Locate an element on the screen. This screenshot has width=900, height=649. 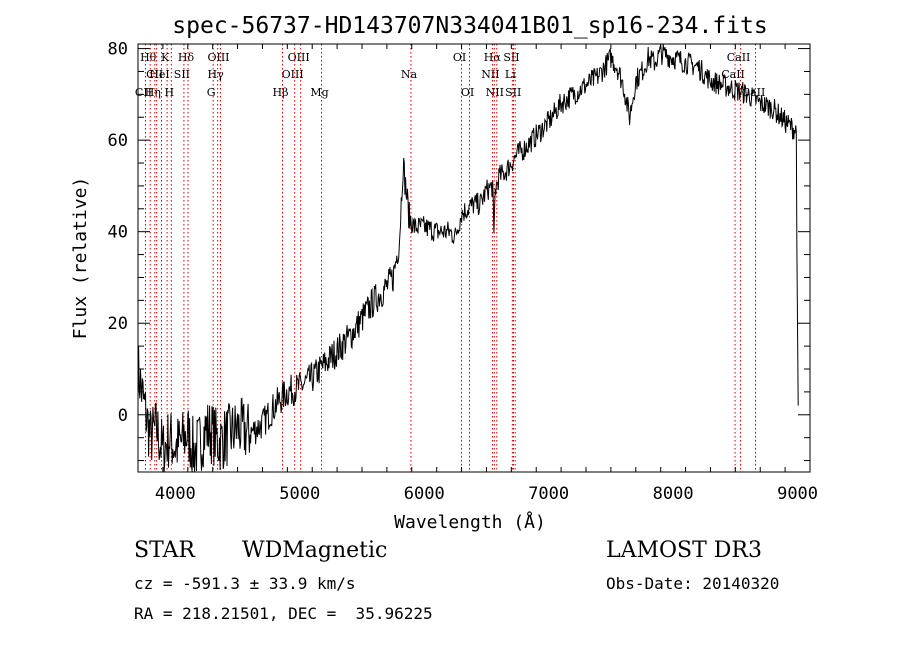
x-tick-label-3: 7000 is located at coordinates (548, 494).